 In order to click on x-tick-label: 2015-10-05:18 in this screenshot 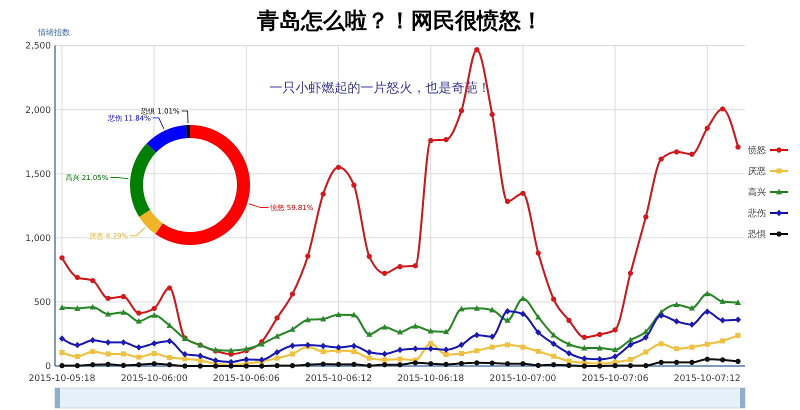, I will do `click(62, 379)`.